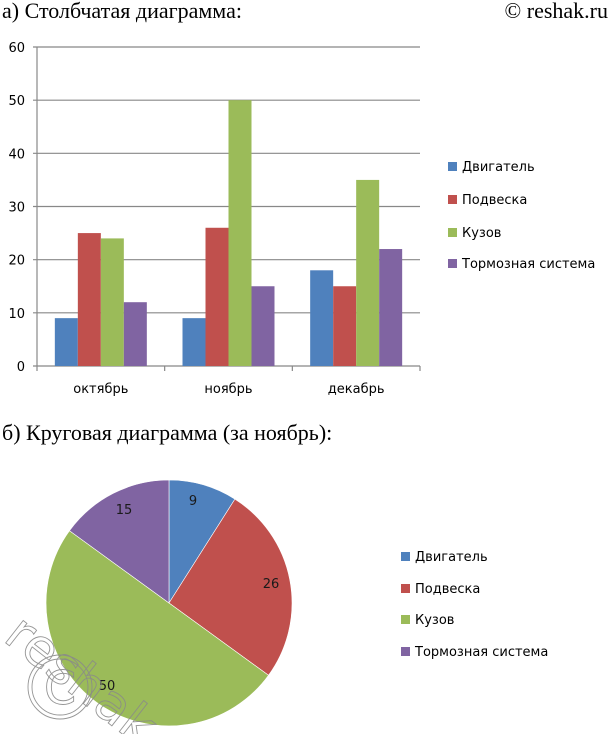 This screenshot has width=614, height=734. What do you see at coordinates (193, 501) in the screenshot?
I see `pie-data-label: 9` at bounding box center [193, 501].